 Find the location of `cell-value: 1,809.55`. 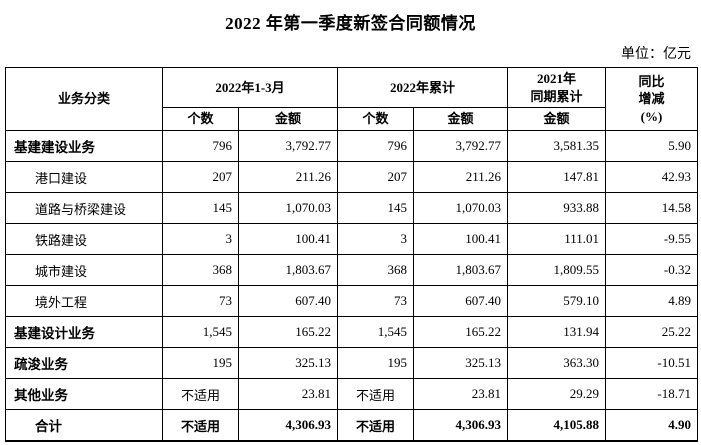

cell-value: 1,809.55 is located at coordinates (557, 270).